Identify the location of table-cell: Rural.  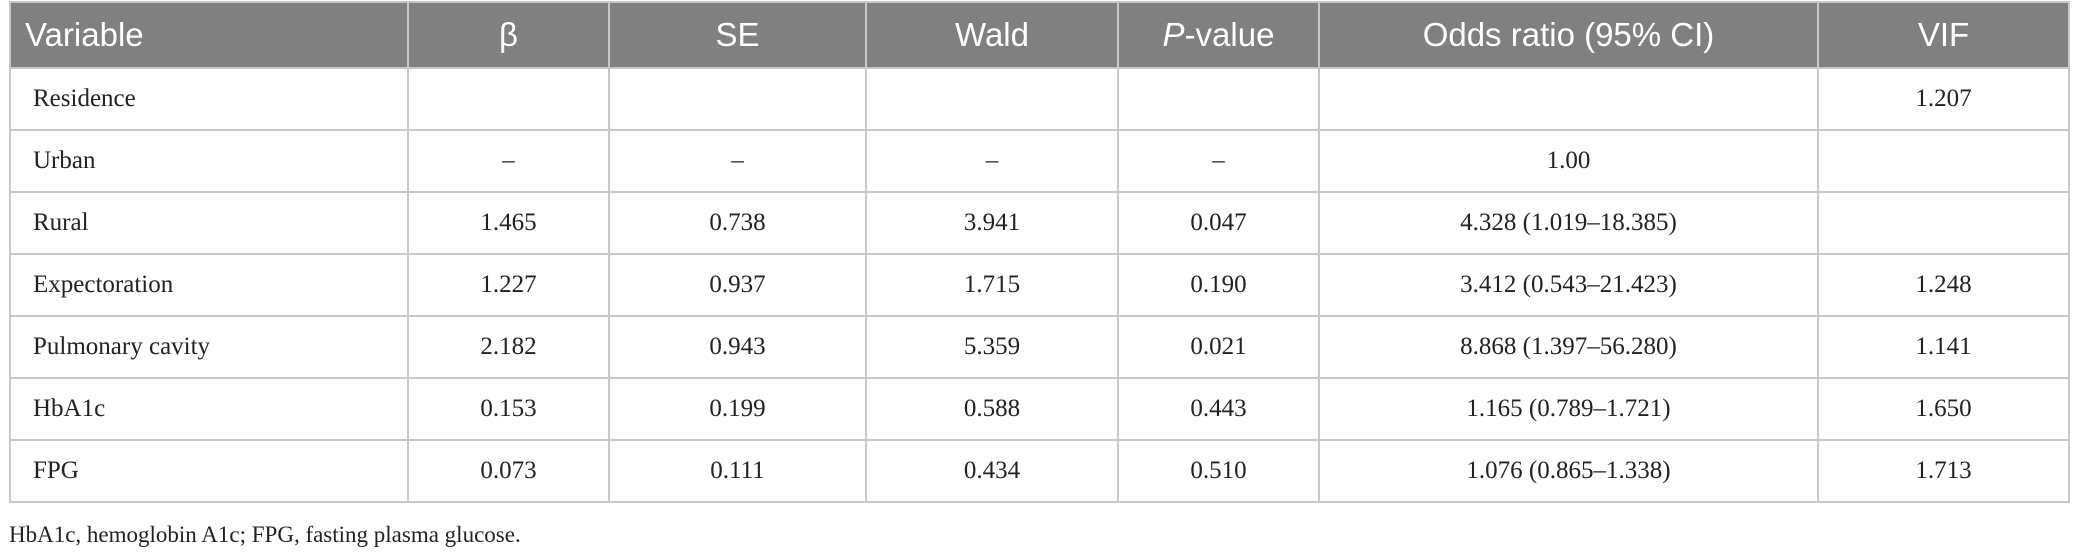
(209, 223).